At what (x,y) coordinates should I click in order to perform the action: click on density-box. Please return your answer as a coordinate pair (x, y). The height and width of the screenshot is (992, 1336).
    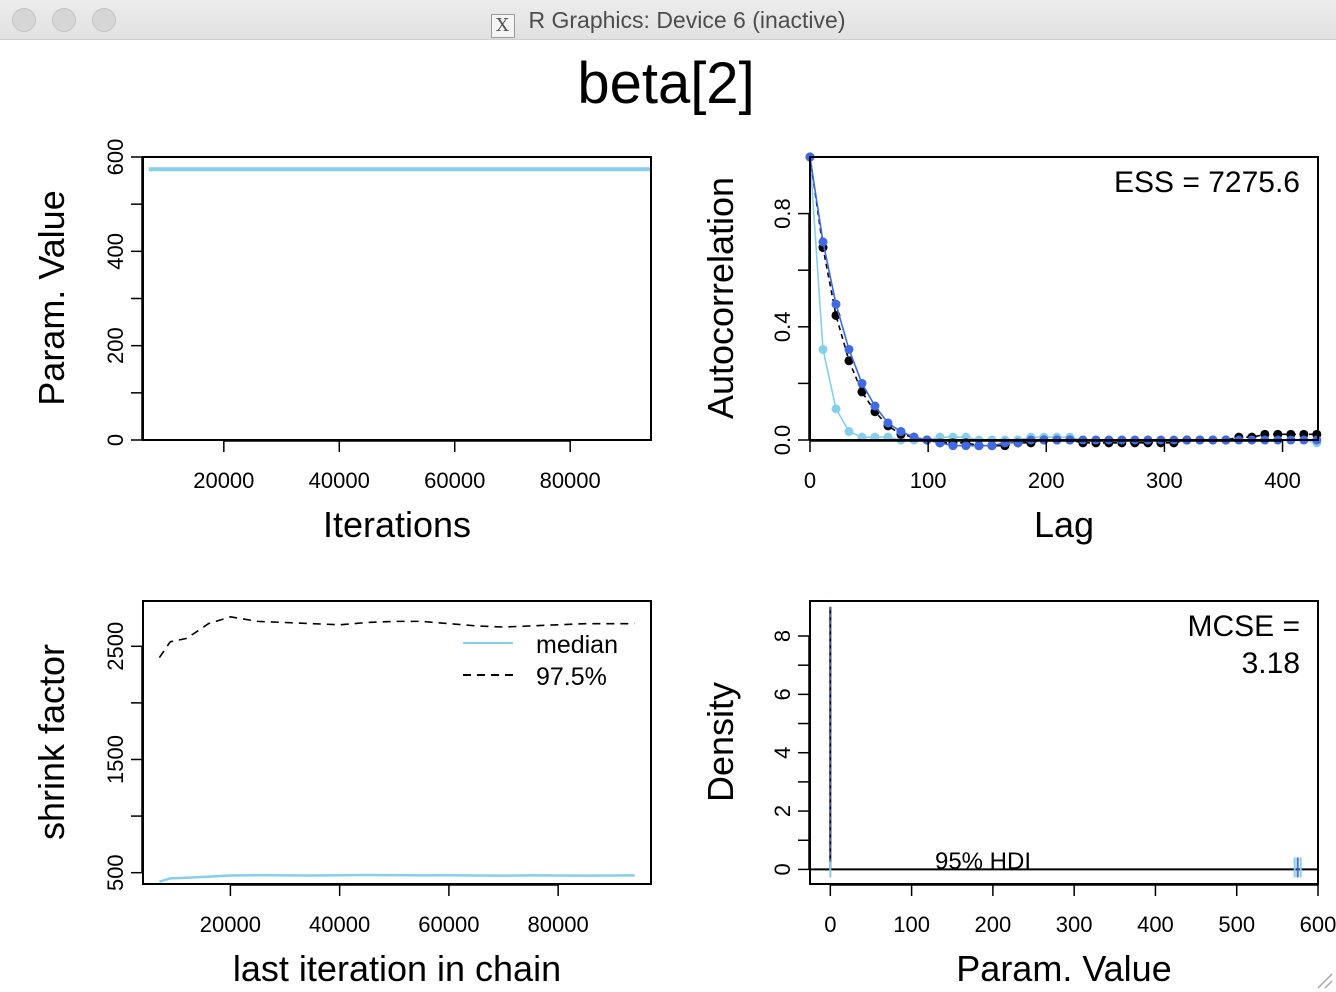
    Looking at the image, I should click on (1064, 742).